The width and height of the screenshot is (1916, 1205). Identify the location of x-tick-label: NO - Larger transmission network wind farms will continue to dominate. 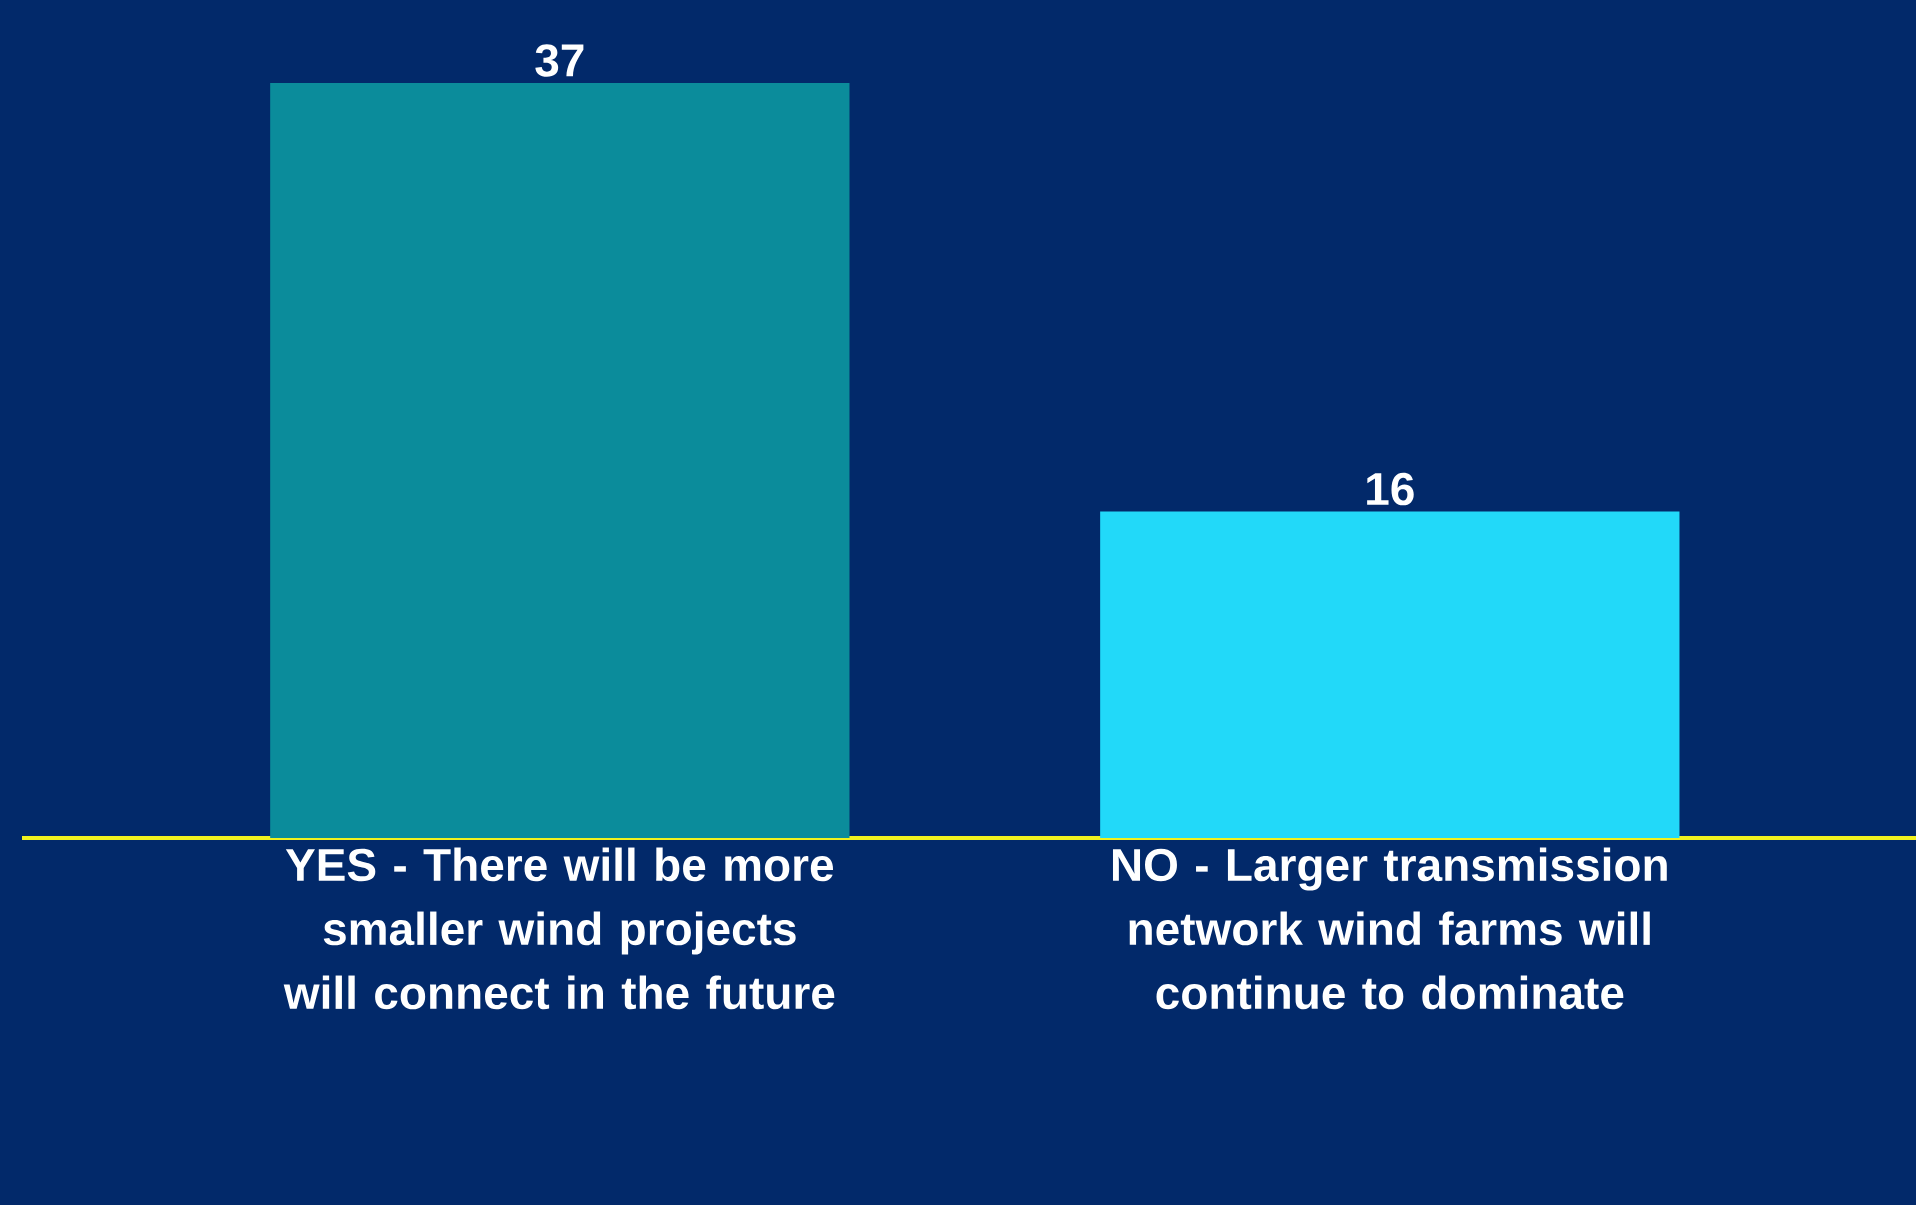
(1389, 928).